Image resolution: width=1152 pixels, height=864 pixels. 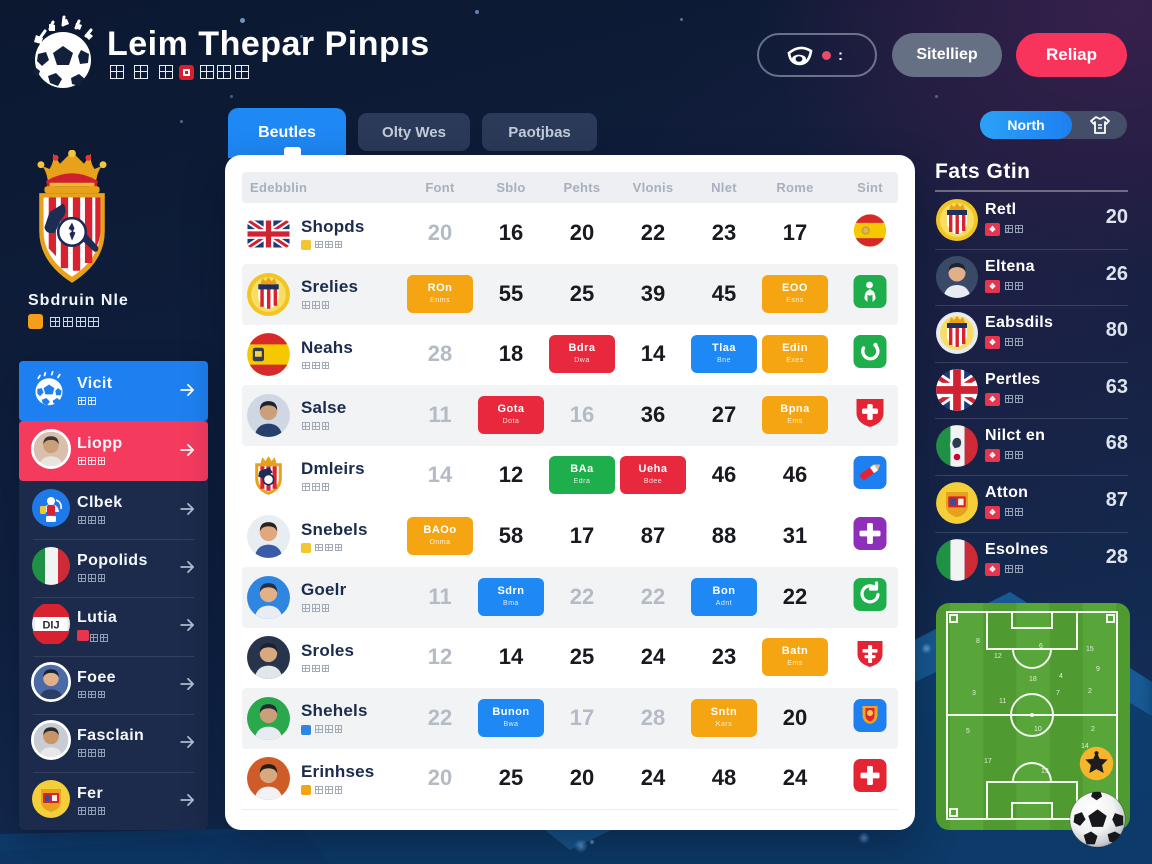 What do you see at coordinates (1045, 771) in the screenshot?
I see `svg-text: 13` at bounding box center [1045, 771].